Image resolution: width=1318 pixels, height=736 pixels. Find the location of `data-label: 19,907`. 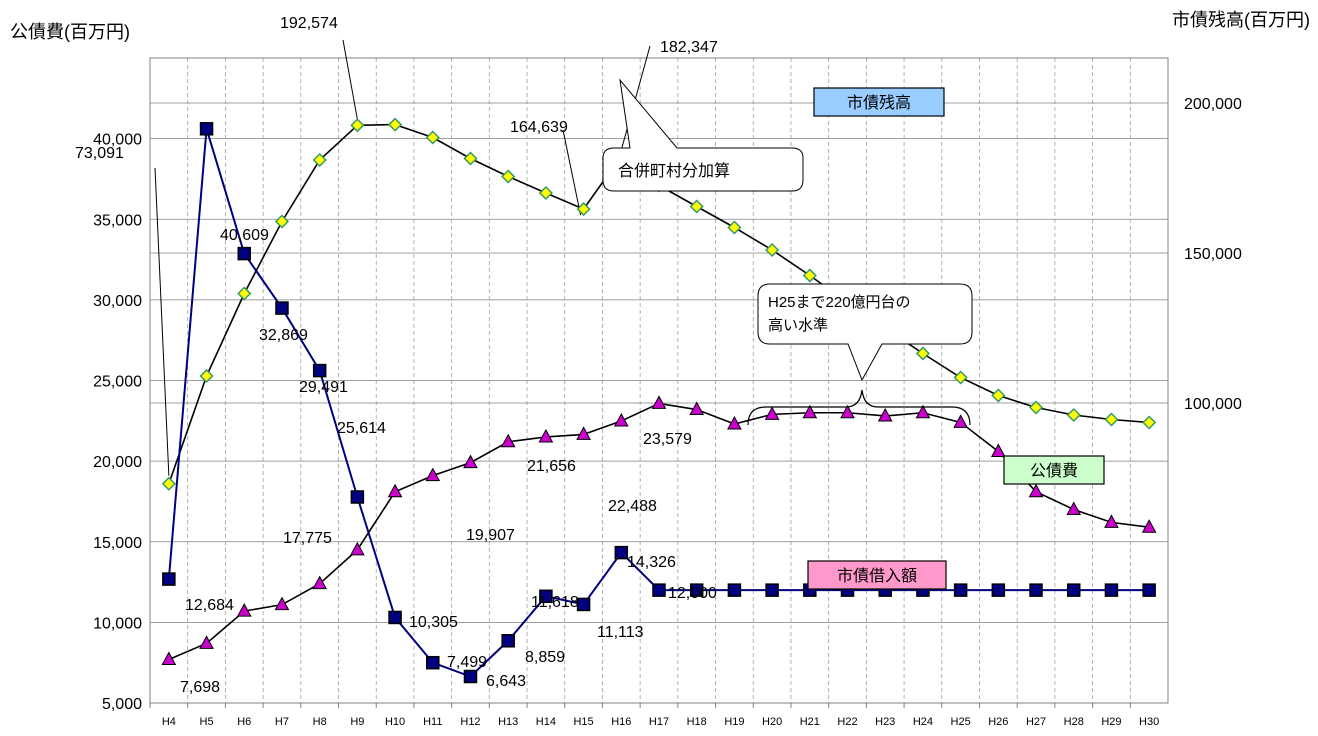

data-label: 19,907 is located at coordinates (490, 535).